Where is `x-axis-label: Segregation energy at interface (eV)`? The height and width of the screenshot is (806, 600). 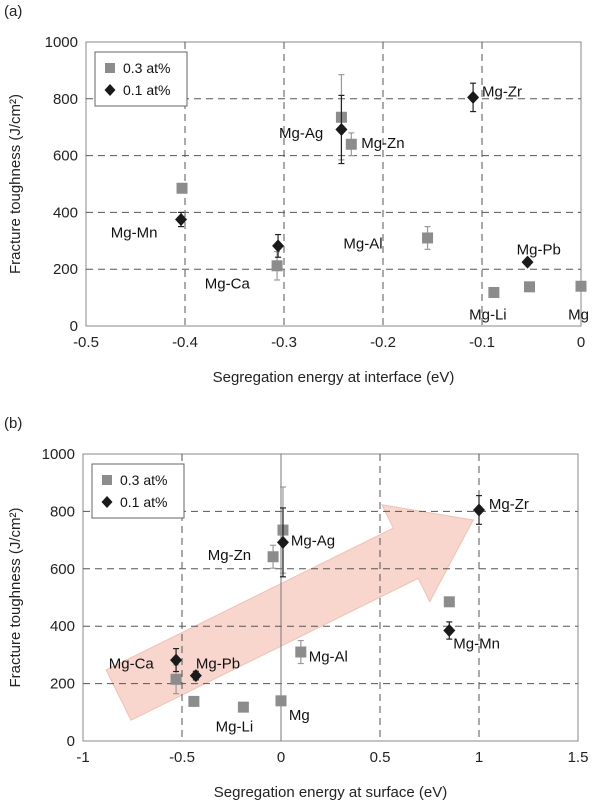 x-axis-label: Segregation energy at interface (eV) is located at coordinates (334, 377).